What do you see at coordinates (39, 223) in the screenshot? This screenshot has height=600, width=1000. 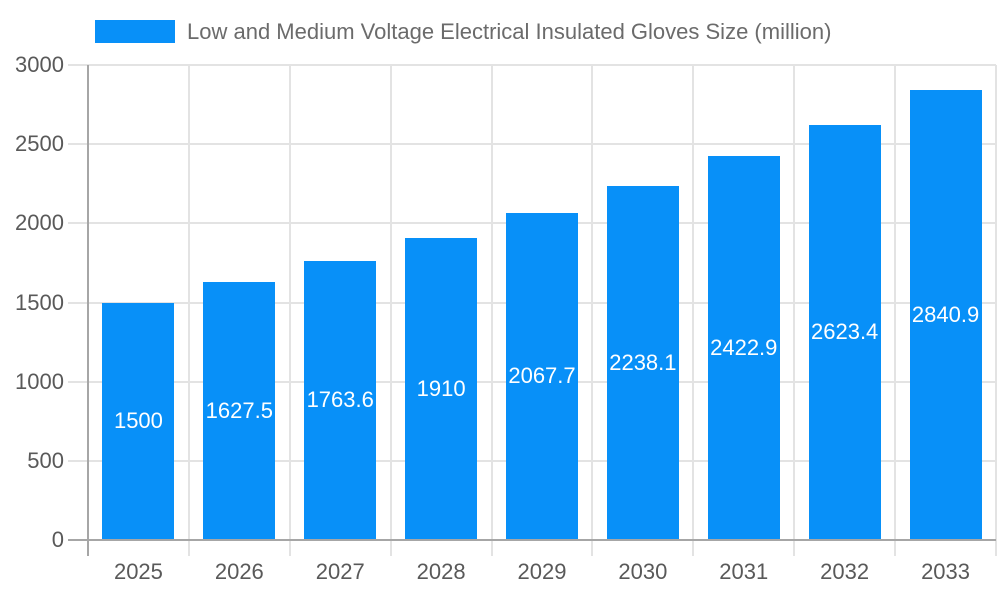 I see `y-tick-label: 2000` at bounding box center [39, 223].